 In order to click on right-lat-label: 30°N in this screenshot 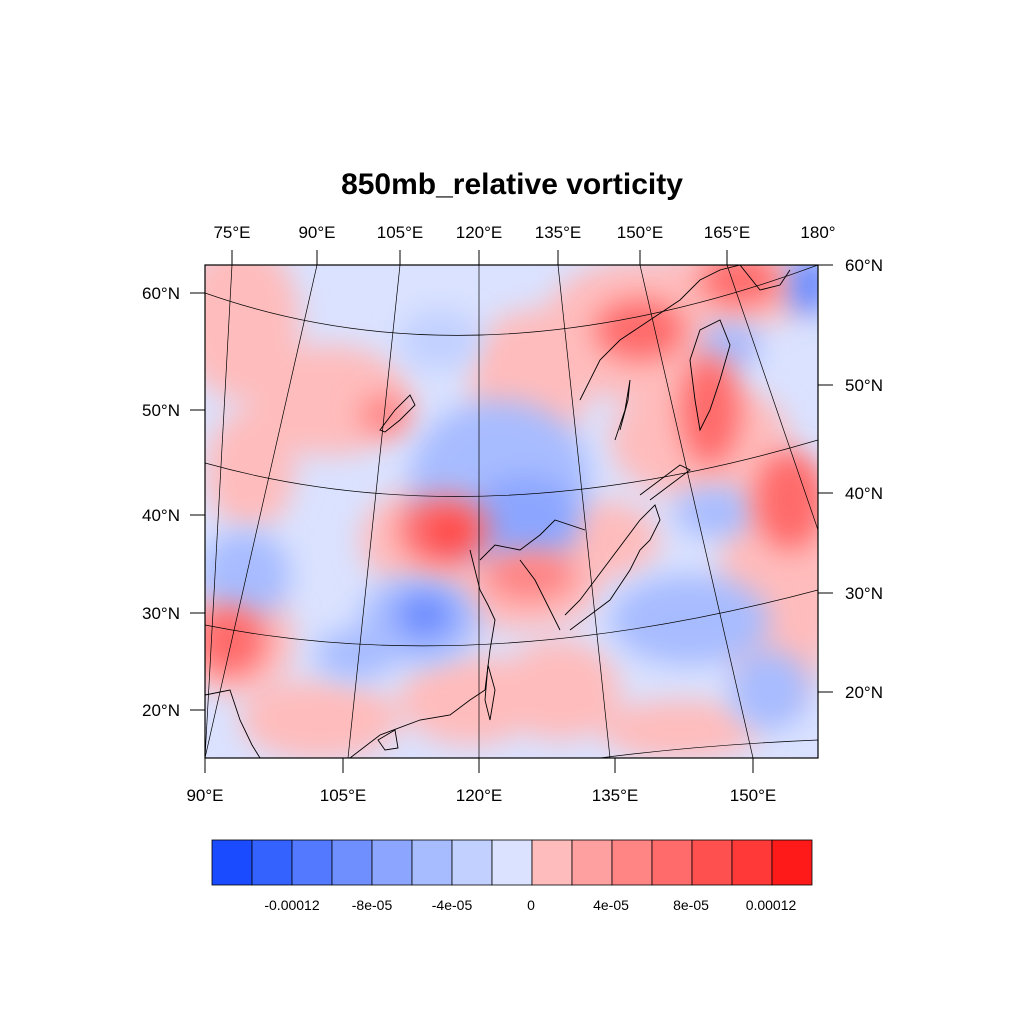, I will do `click(864, 593)`.